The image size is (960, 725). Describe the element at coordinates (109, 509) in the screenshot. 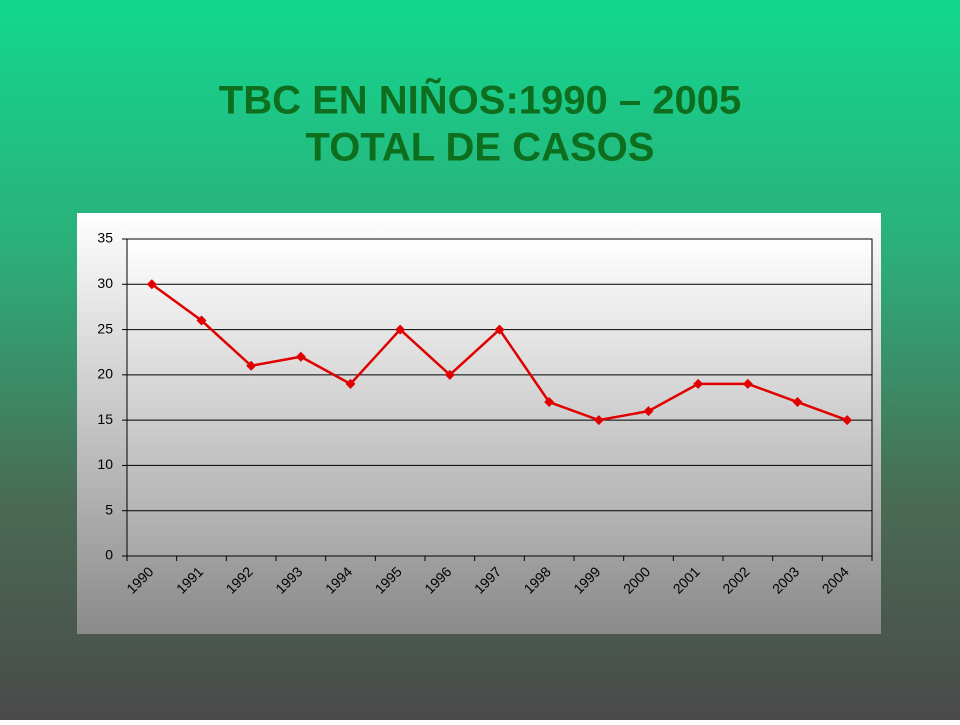

I see `y-tick-label: 5` at that location.